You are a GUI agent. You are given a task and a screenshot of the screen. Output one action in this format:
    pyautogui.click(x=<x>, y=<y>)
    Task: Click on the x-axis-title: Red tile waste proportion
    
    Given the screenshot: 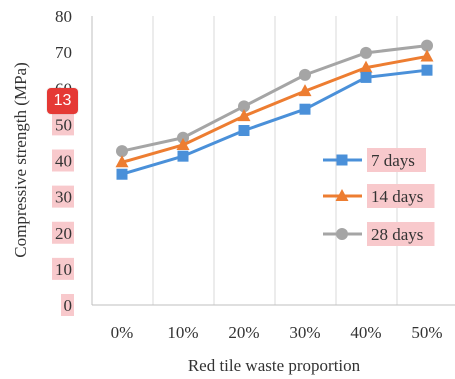 What is the action you would take?
    pyautogui.click(x=274, y=365)
    